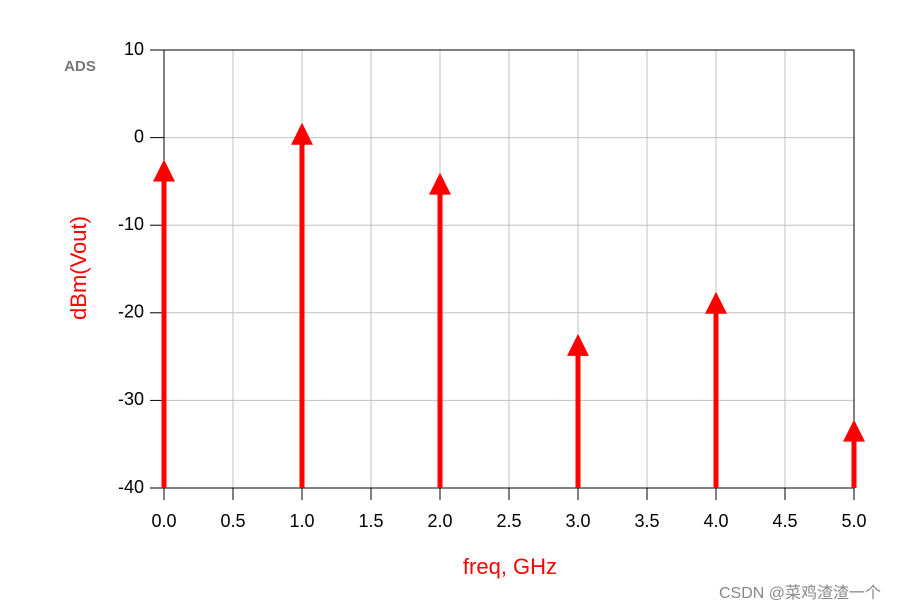 The height and width of the screenshot is (612, 913). Describe the element at coordinates (80, 66) in the screenshot. I see `logo: ADS` at that location.